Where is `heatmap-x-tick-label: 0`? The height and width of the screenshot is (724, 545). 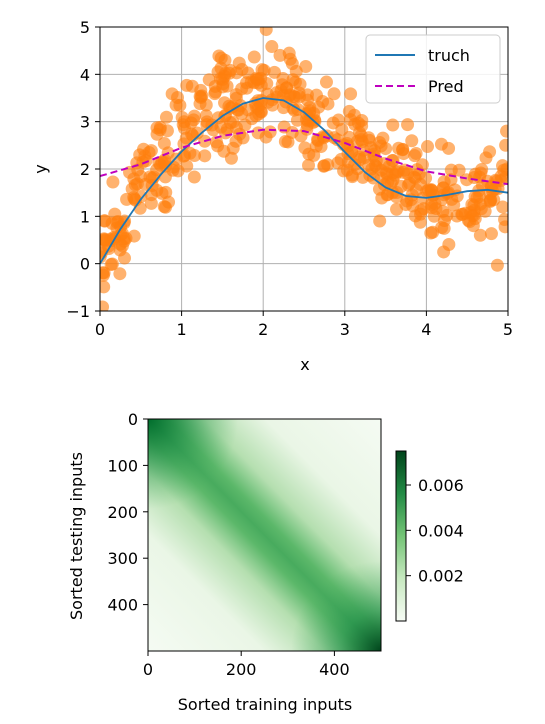 heatmap-x-tick-label: 0 is located at coordinates (148, 669).